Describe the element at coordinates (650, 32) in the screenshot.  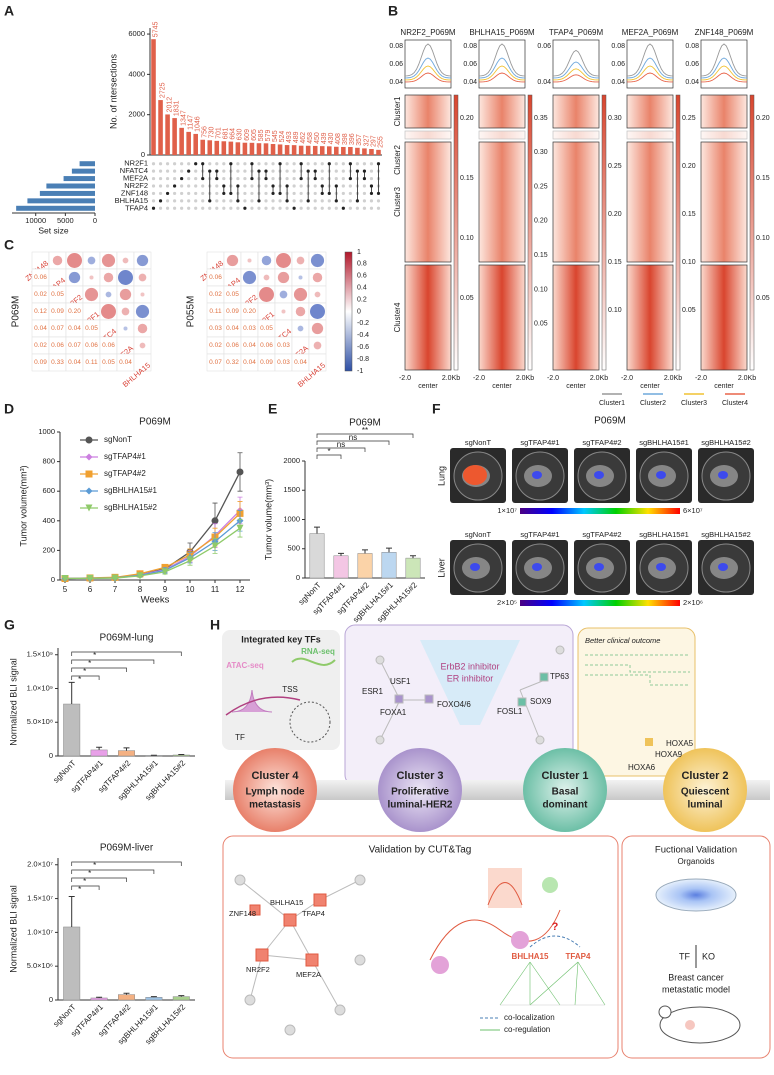
I see `heatmap-title: MEF2A_P069M` at that location.